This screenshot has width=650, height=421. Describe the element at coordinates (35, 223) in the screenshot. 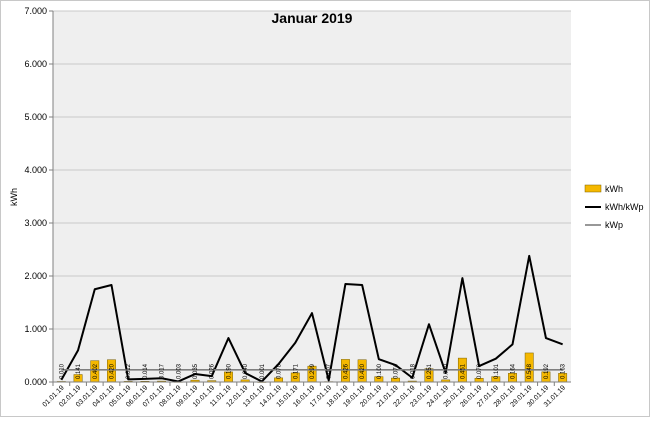

I see `y-tick-label: 3.000` at that location.